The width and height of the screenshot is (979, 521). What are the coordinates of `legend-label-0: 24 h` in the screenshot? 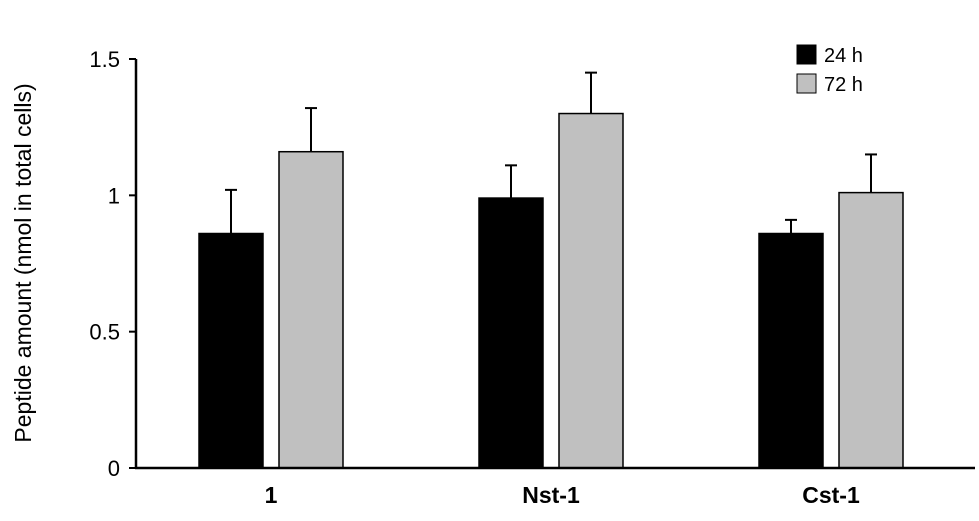 It's located at (843, 56).